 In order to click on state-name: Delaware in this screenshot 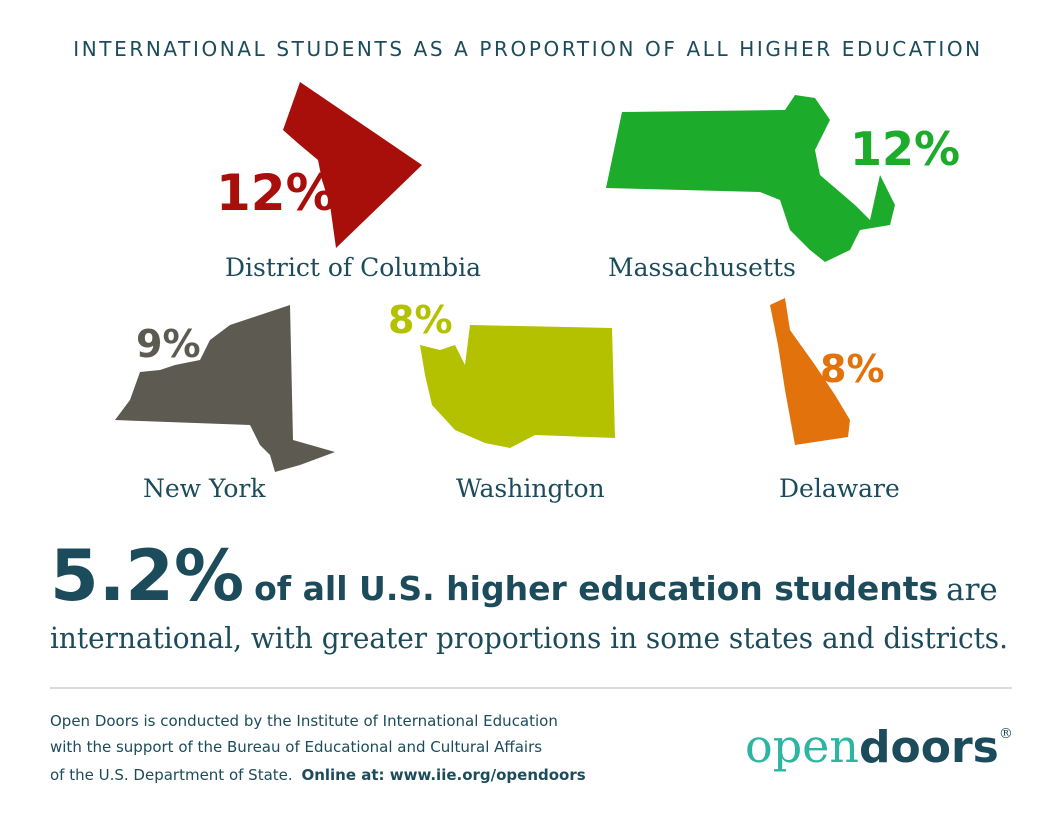, I will do `click(839, 488)`.